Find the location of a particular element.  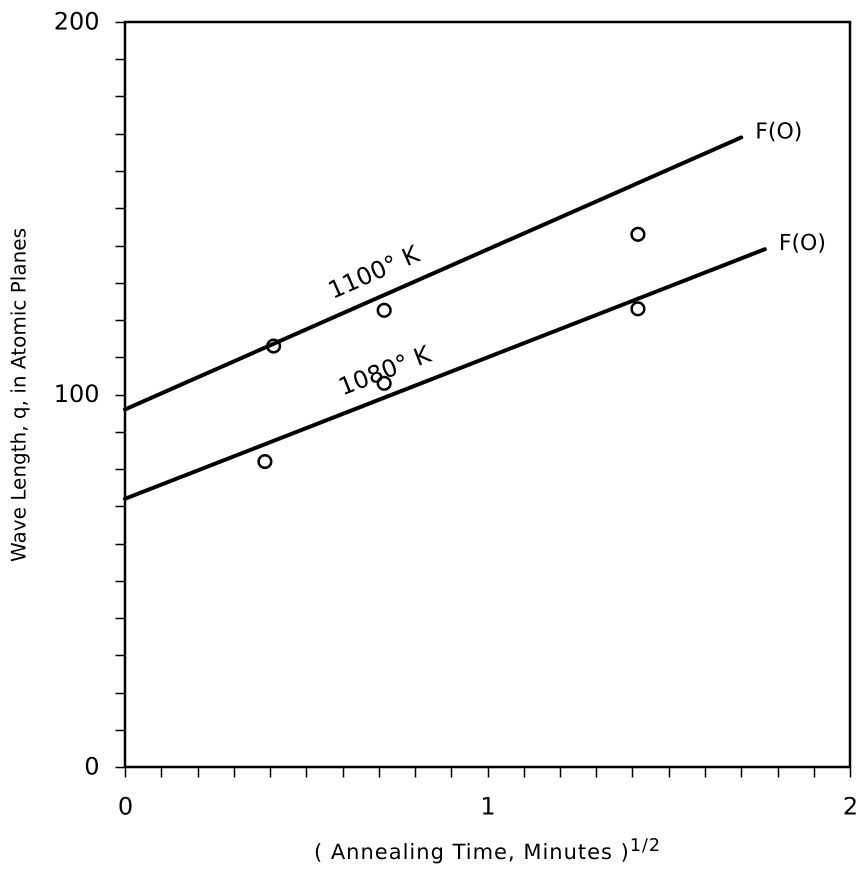

x-tick-label: 2 is located at coordinates (850, 806).